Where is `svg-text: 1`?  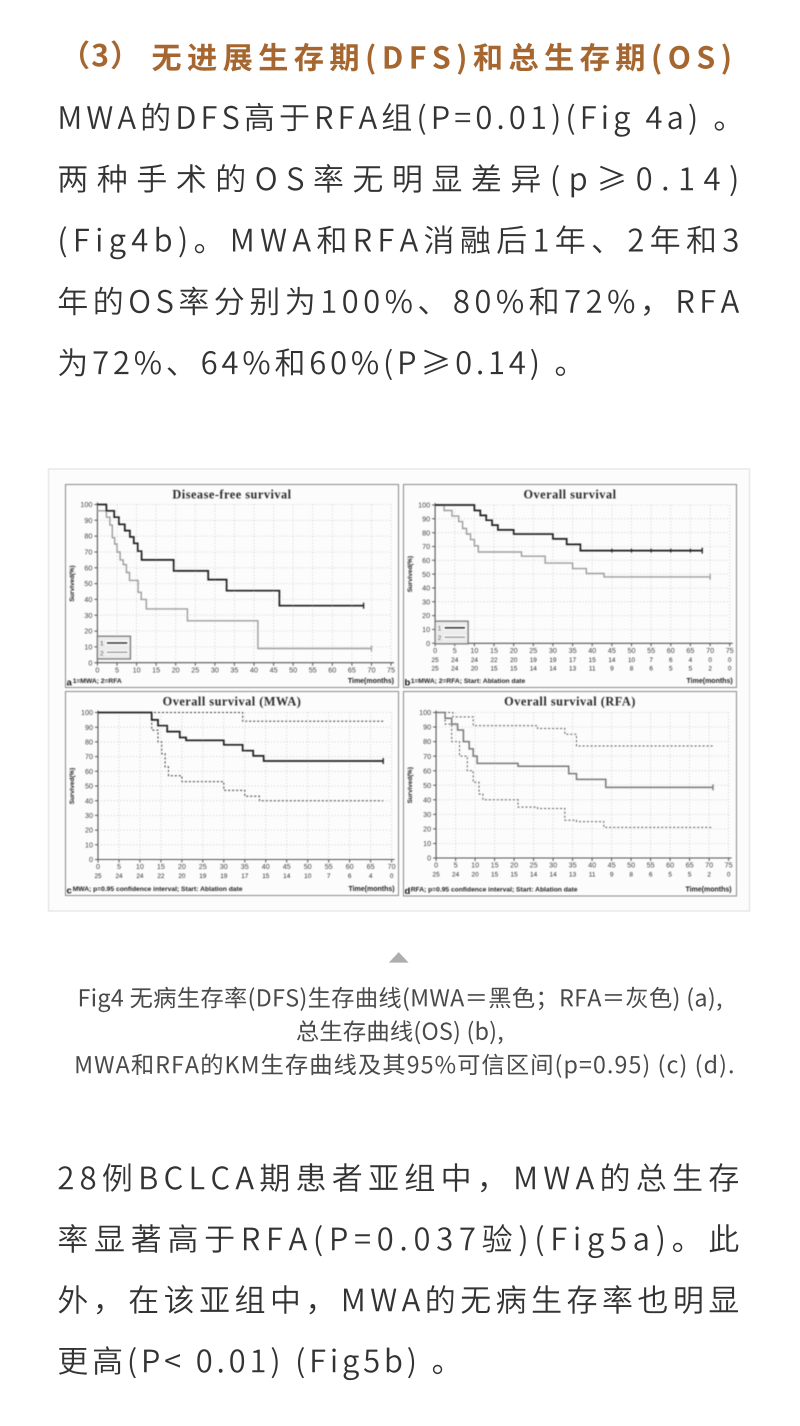
svg-text: 1 is located at coordinates (102, 644).